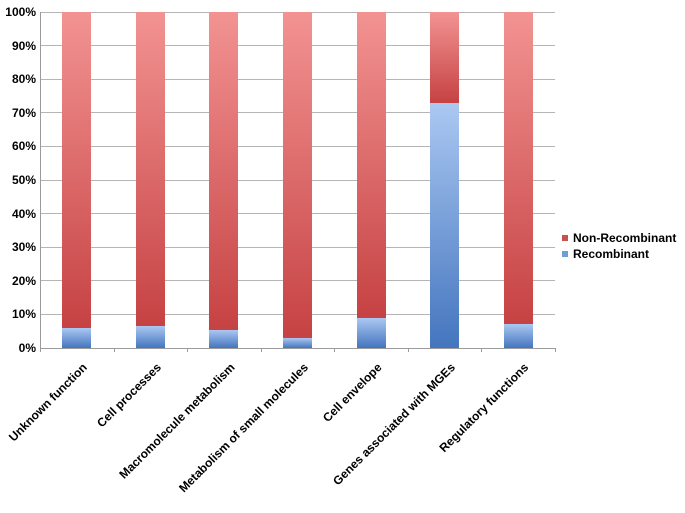 The image size is (685, 513). I want to click on legend-label: Recombinant, so click(611, 254).